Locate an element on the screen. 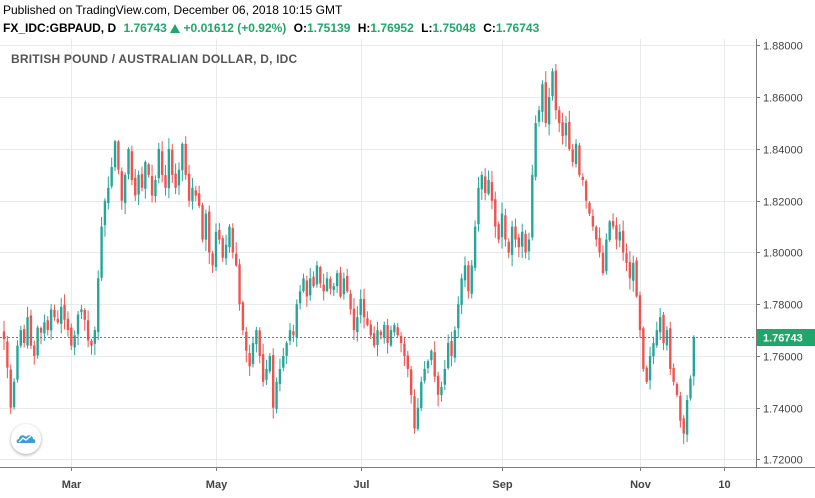 This screenshot has width=815, height=498. y-tick-label: 1.88000 is located at coordinates (783, 47).